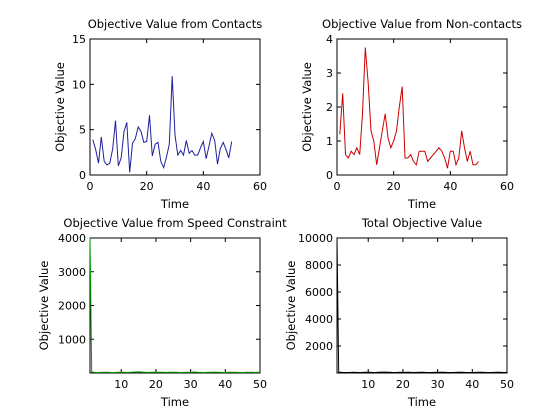 The height and width of the screenshot is (420, 560). Describe the element at coordinates (421, 223) in the screenshot. I see `chart-title: Total Objective Value` at that location.